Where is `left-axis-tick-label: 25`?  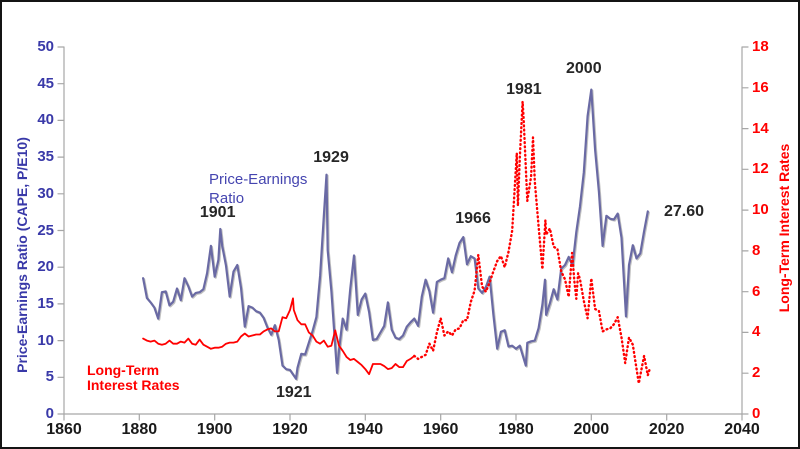
left-axis-tick-label: 25 is located at coordinates (45, 230).